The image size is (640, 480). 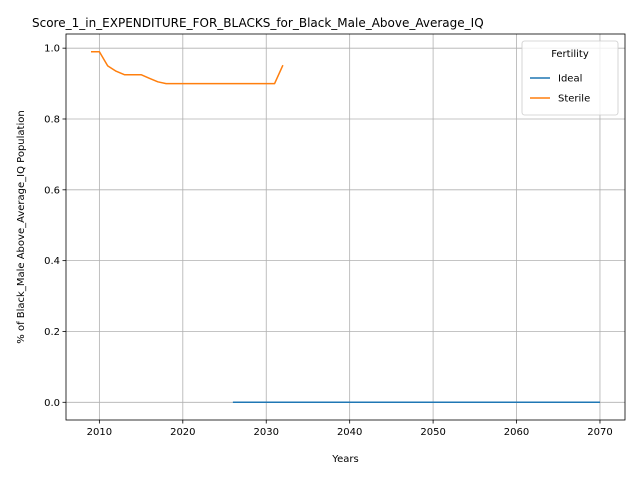 I want to click on x-tick-label: 2070, so click(x=599, y=432).